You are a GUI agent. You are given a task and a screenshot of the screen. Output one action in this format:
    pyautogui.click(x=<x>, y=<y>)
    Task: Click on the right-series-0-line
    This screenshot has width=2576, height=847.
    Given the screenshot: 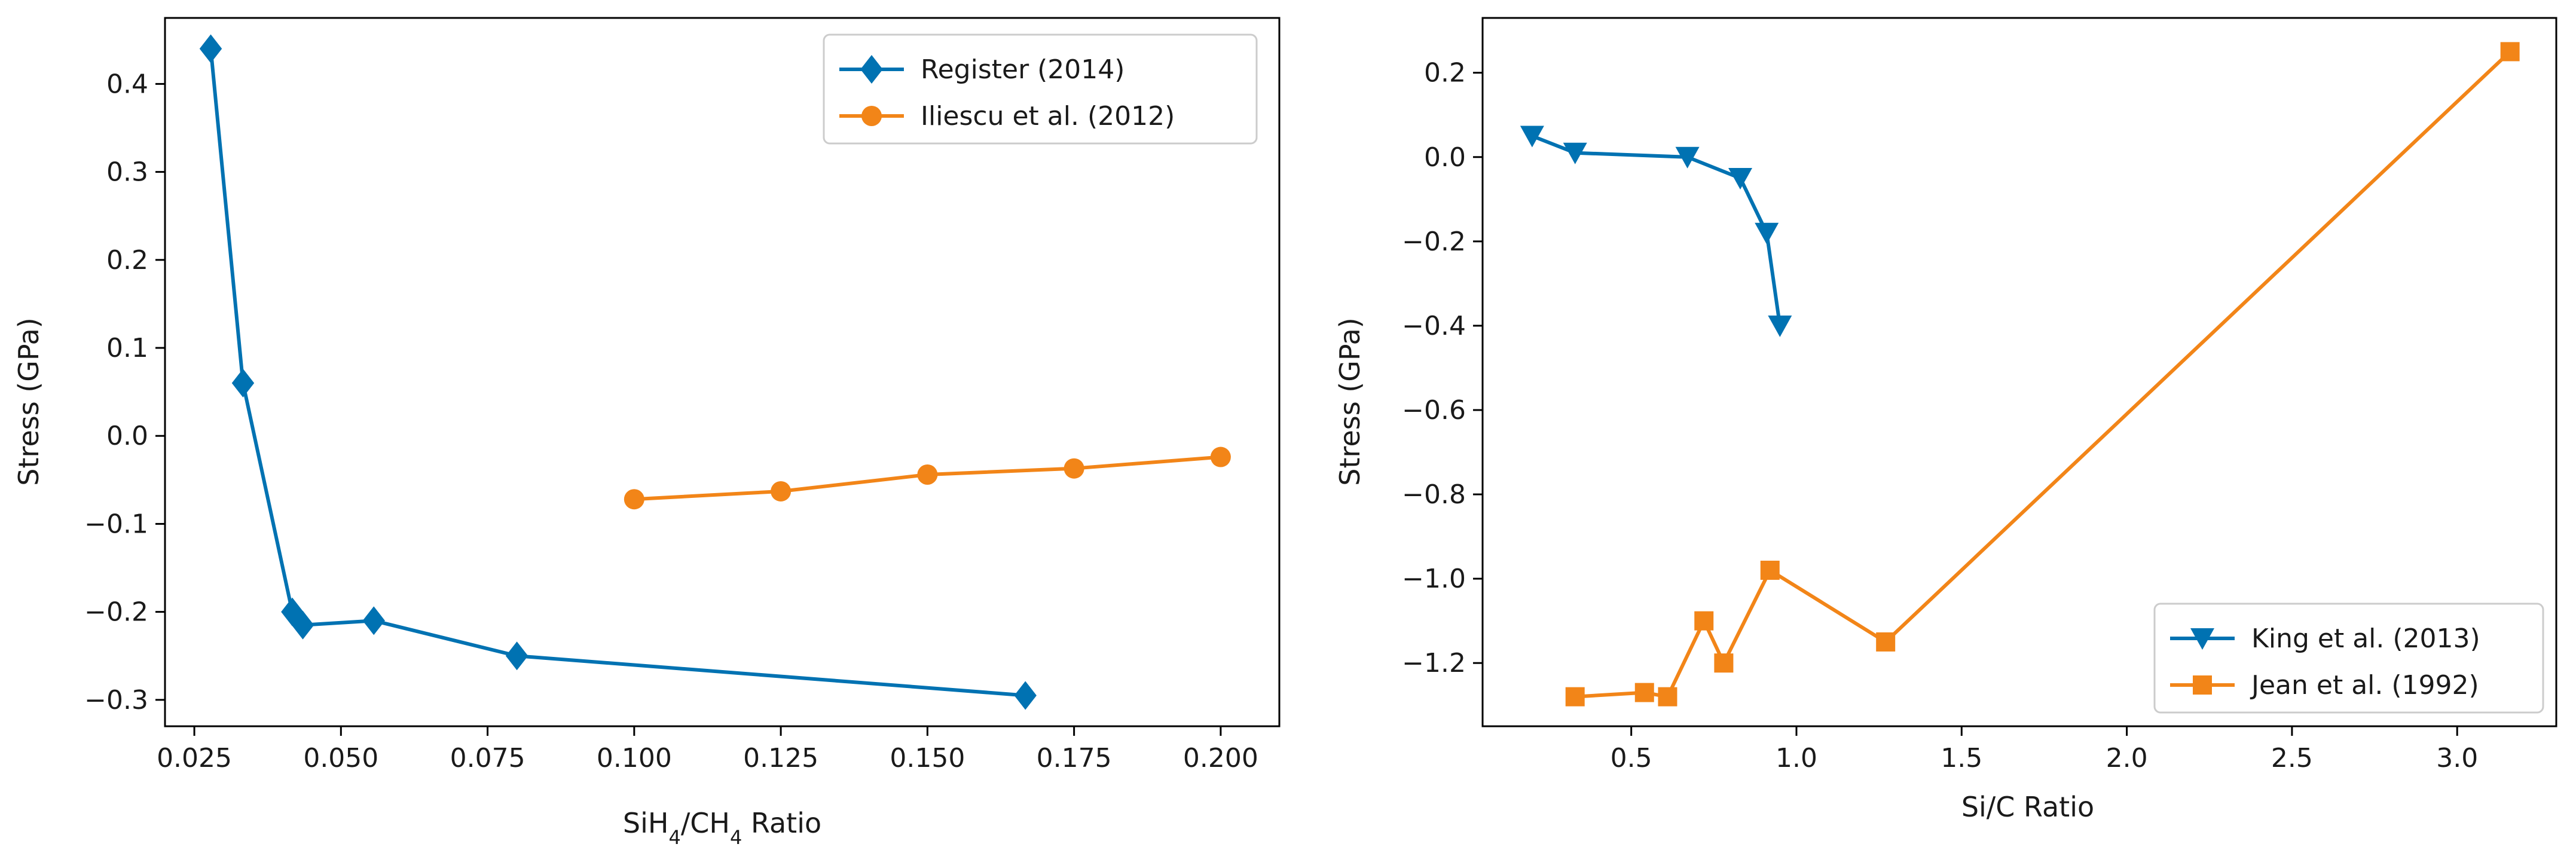 What is the action you would take?
    pyautogui.click(x=1656, y=230)
    